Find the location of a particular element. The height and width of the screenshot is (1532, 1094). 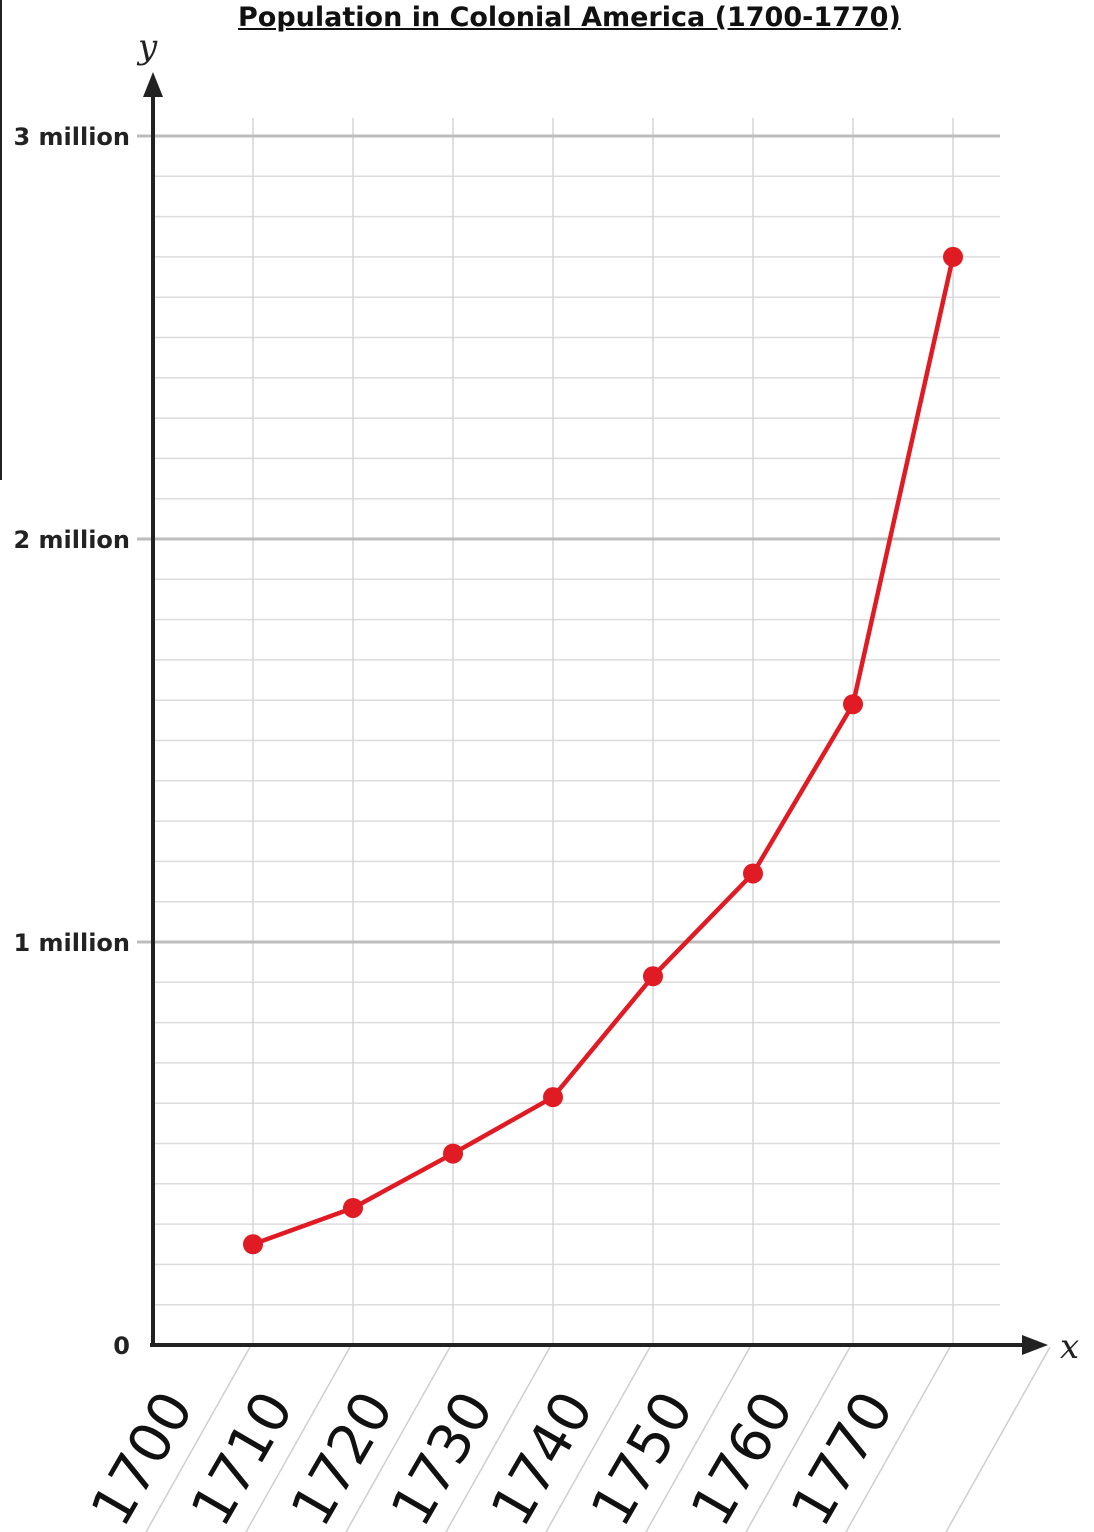

y-tick-label: 2 million is located at coordinates (71, 540).